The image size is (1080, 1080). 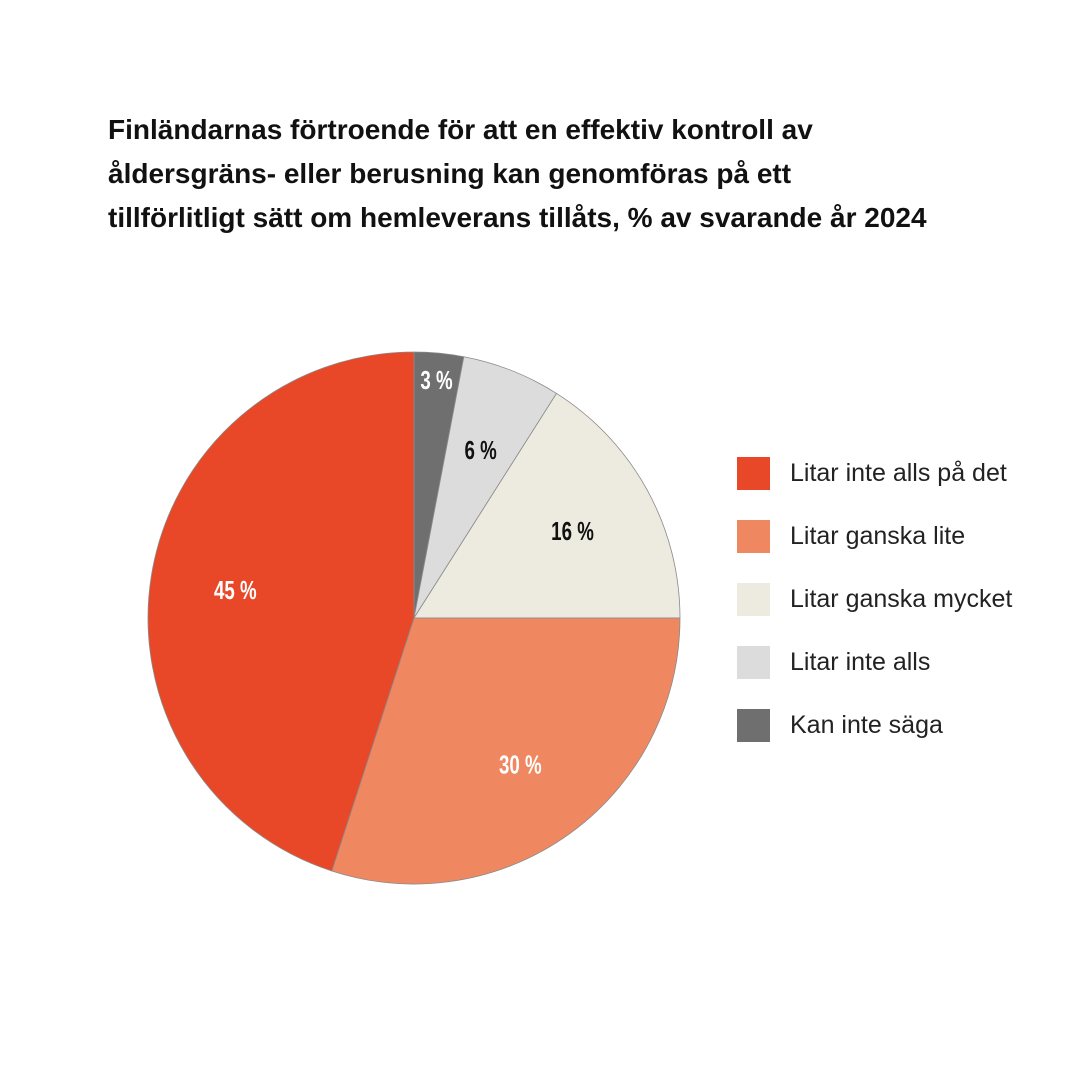 I want to click on legend-item: Kan inte säga, so click(x=874, y=725).